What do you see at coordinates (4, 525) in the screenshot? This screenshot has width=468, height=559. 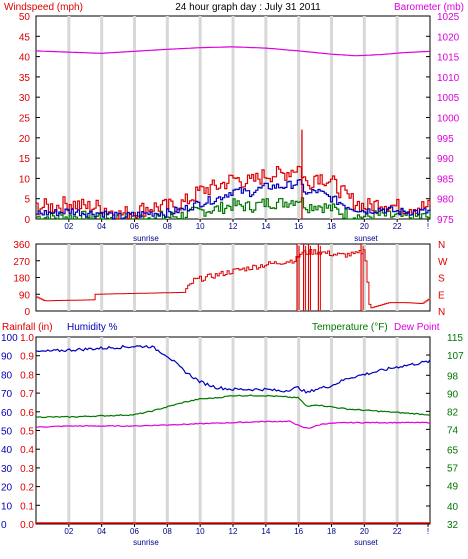 I see `humidity-ytick-label: 0` at bounding box center [4, 525].